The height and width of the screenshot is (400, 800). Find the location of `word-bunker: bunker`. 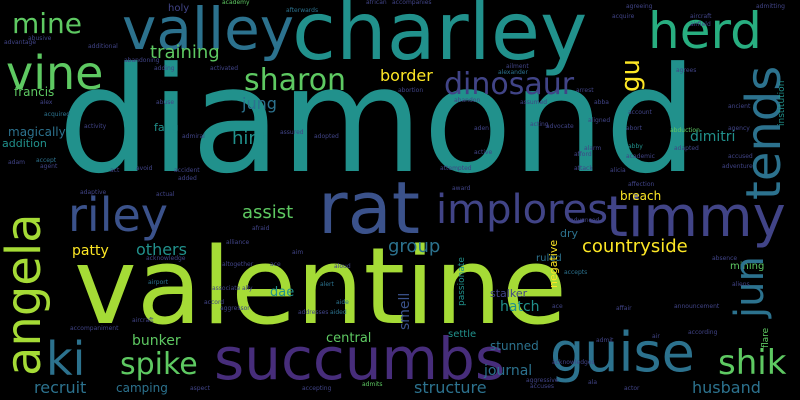

word-bunker: bunker is located at coordinates (156, 341).